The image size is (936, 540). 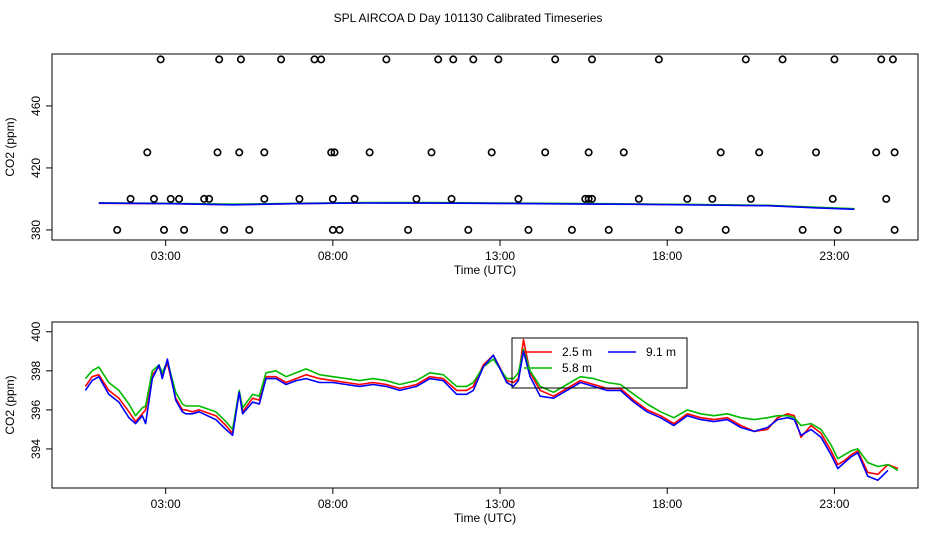 I want to click on y-tick-label: 460, so click(x=36, y=106).